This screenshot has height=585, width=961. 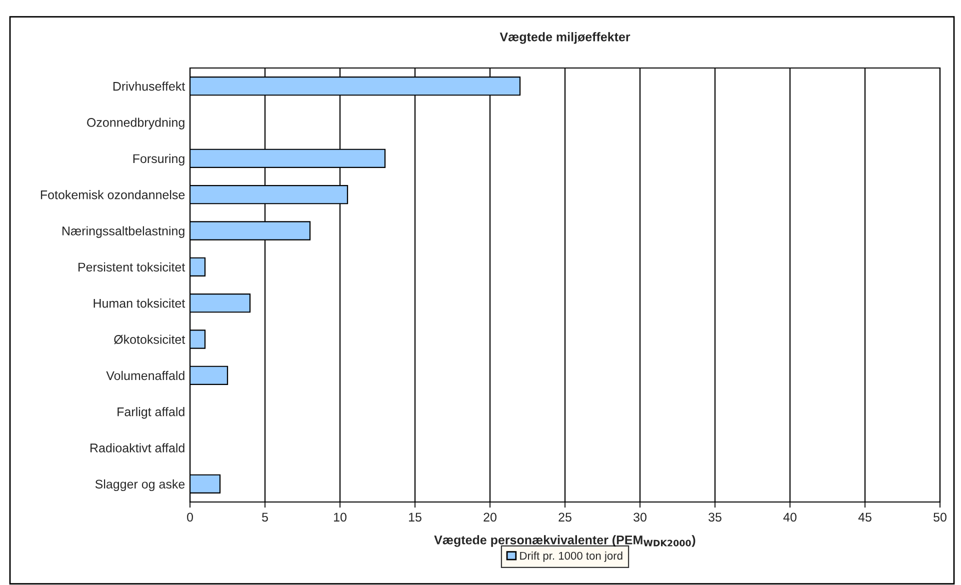 What do you see at coordinates (140, 485) in the screenshot?
I see `y-tick-label: Slagger og aske` at bounding box center [140, 485].